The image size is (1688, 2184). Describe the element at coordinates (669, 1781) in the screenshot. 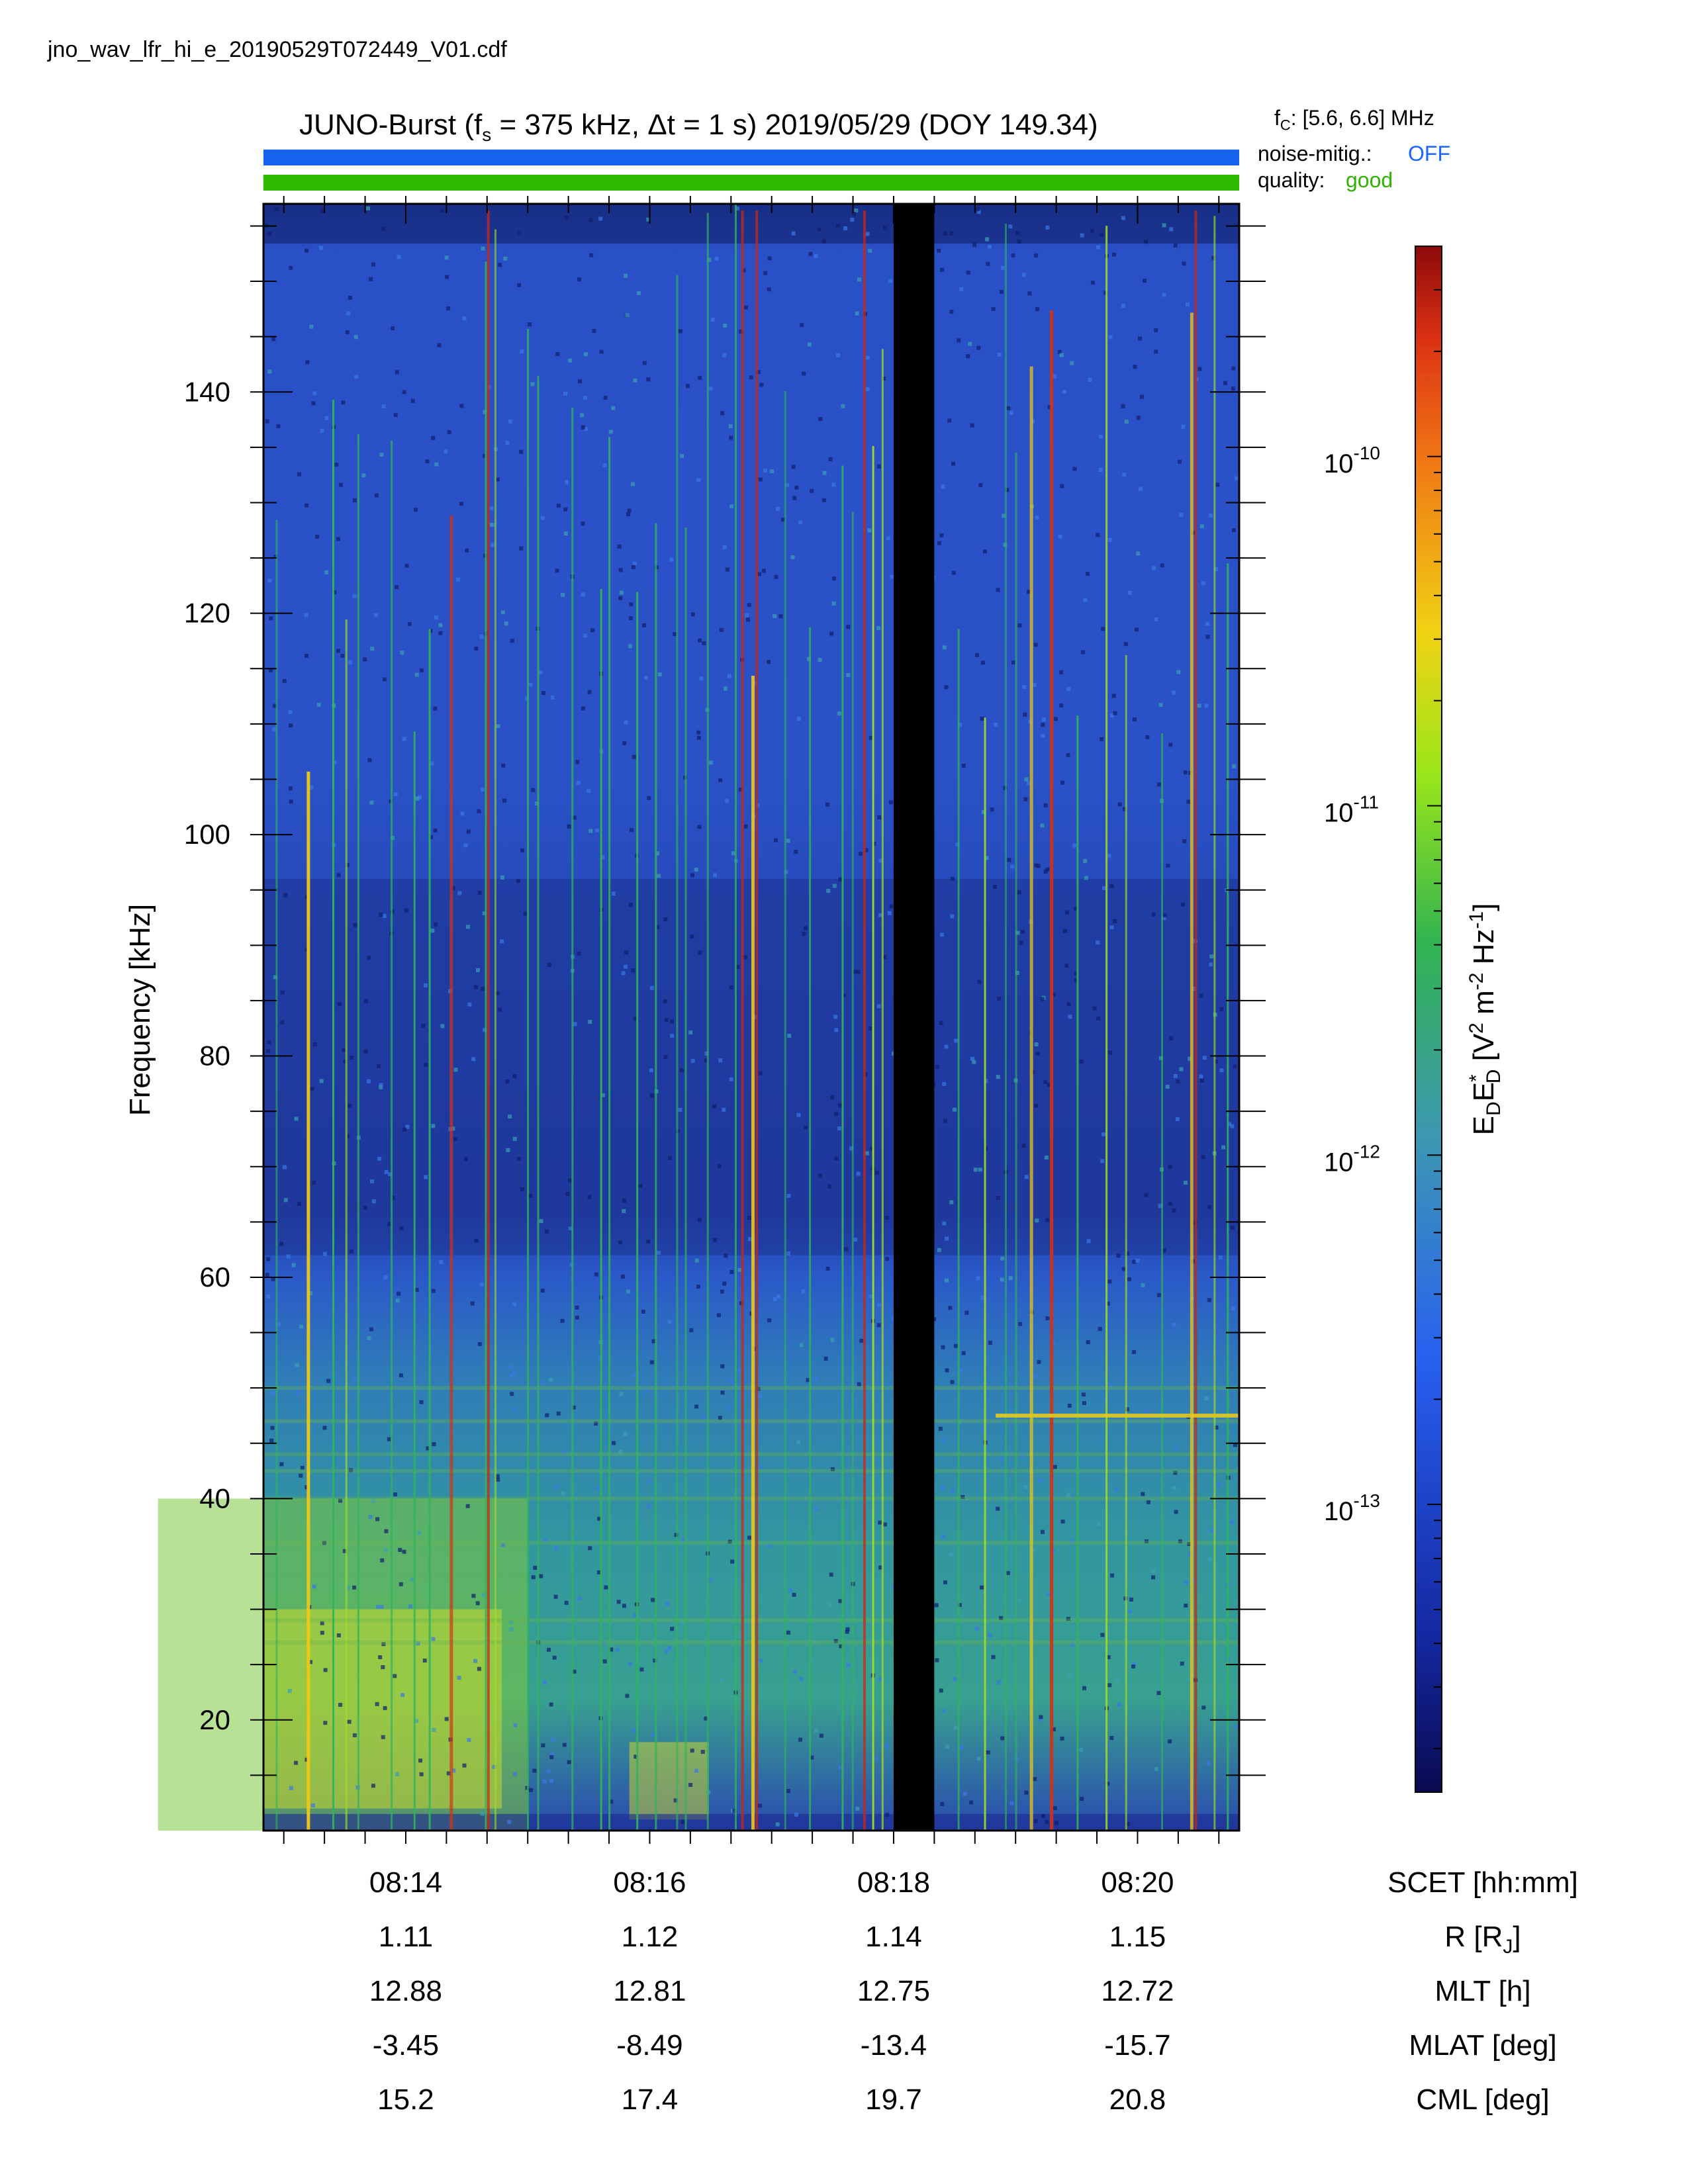

I see `emission-patch` at that location.